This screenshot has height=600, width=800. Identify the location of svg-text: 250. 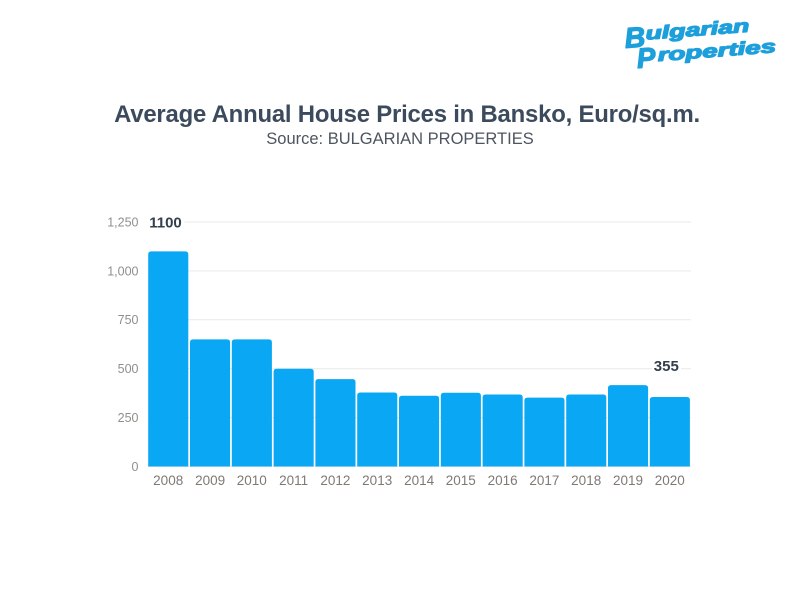
(128, 418).